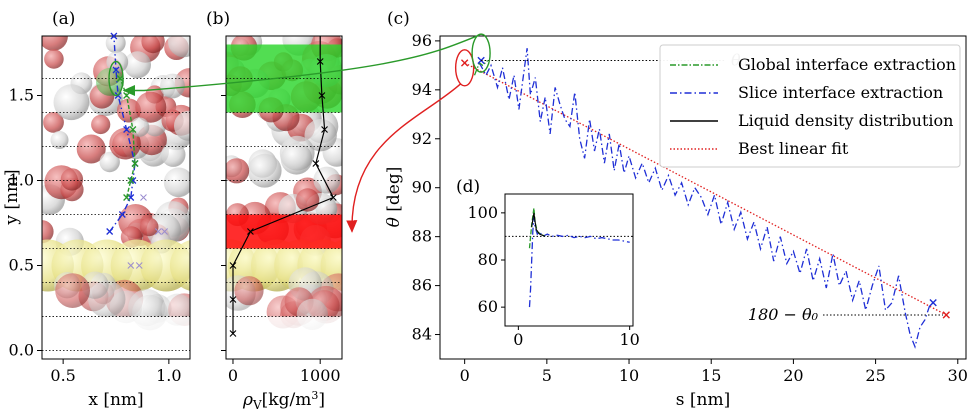  Describe the element at coordinates (711, 375) in the screenshot. I see `x-tick-label: 15` at that location.